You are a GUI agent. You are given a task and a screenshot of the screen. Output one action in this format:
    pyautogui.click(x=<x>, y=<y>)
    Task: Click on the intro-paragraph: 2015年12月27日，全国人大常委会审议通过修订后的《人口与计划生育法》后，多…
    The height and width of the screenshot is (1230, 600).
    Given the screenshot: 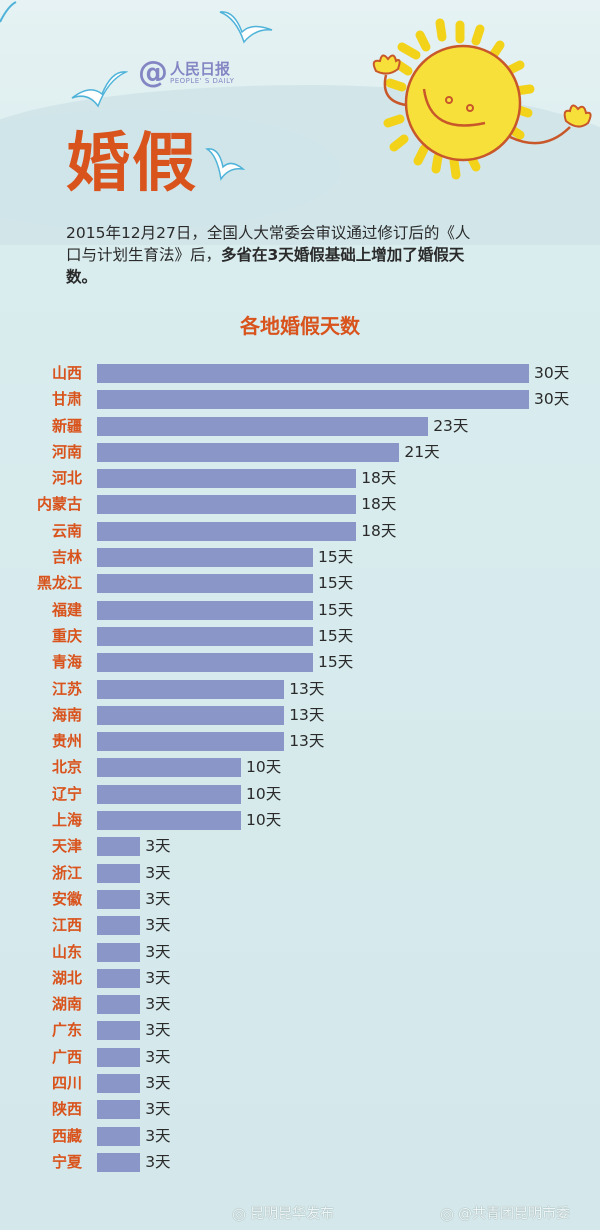 What is the action you would take?
    pyautogui.click(x=271, y=255)
    